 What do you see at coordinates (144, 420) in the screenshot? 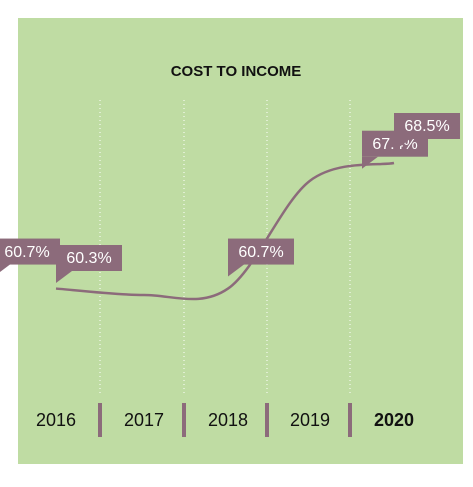
I see `x-tick-label: 2017` at bounding box center [144, 420].